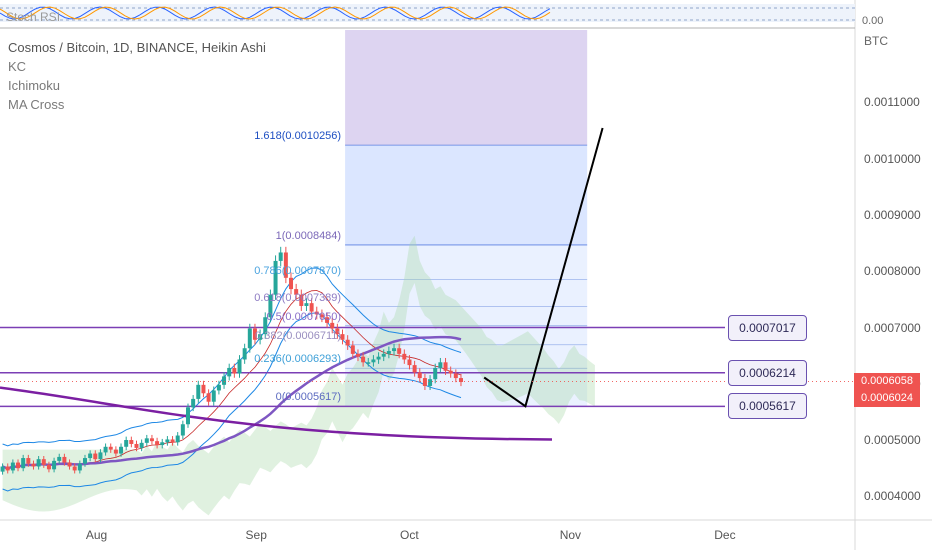 This screenshot has height=550, width=932. I want to click on indicator-ichimoku: Ichimoku, so click(34, 85).